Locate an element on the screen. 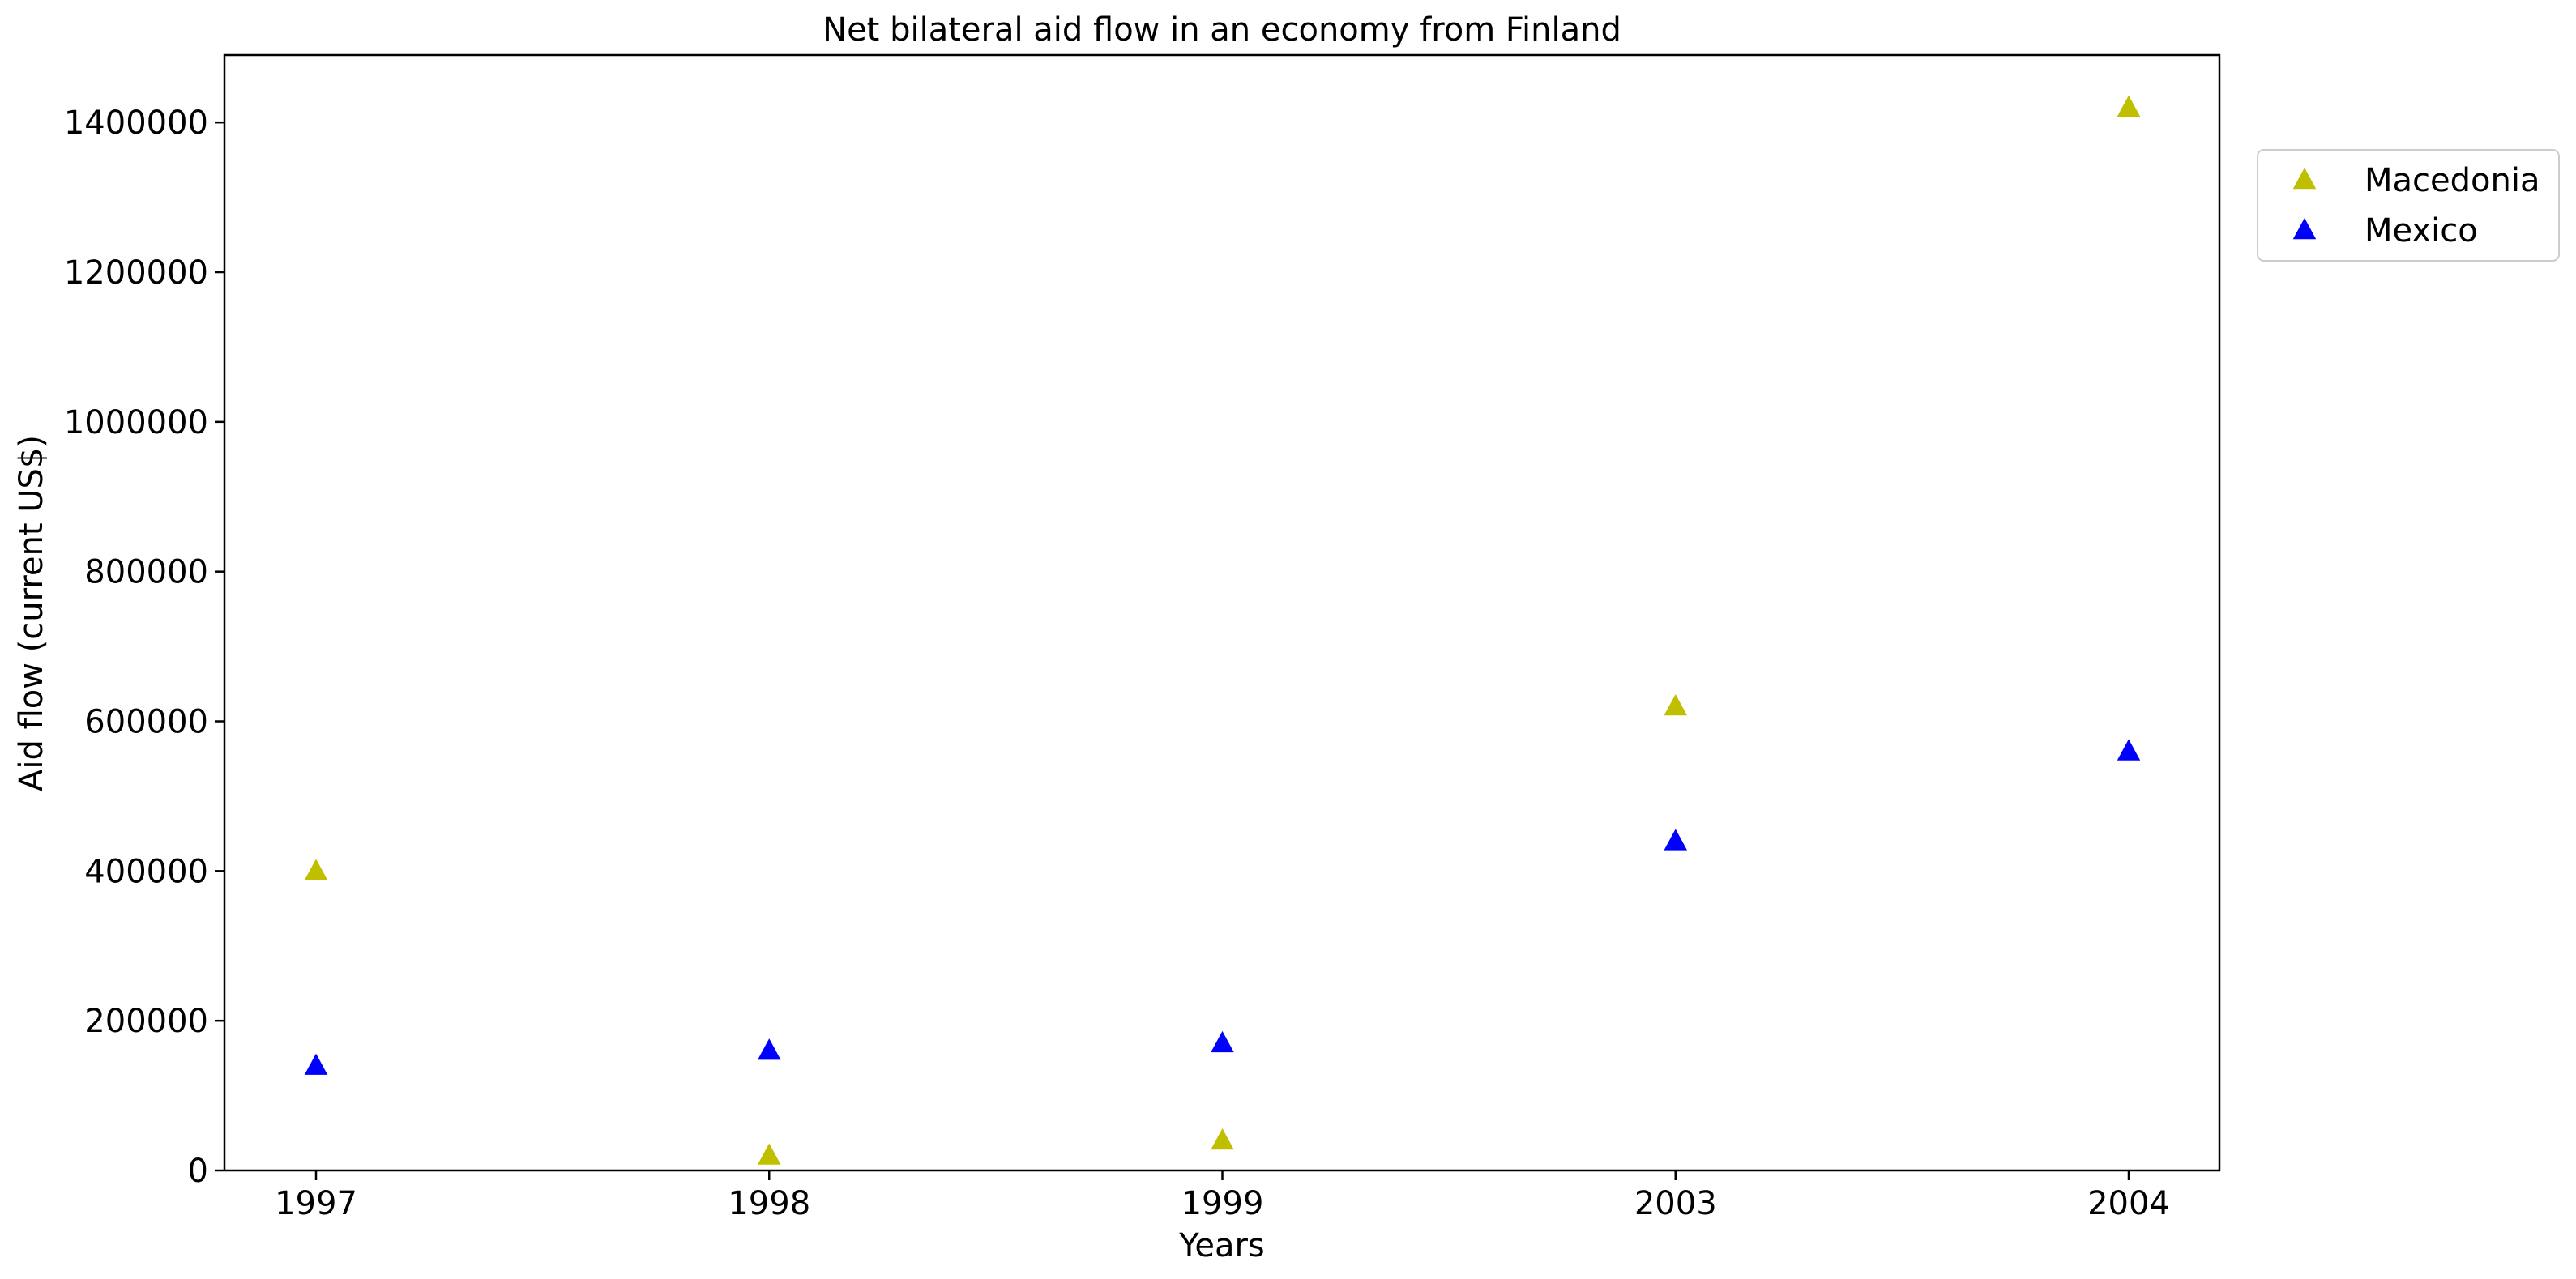  y-tick-label: 1400000 is located at coordinates (136, 123).